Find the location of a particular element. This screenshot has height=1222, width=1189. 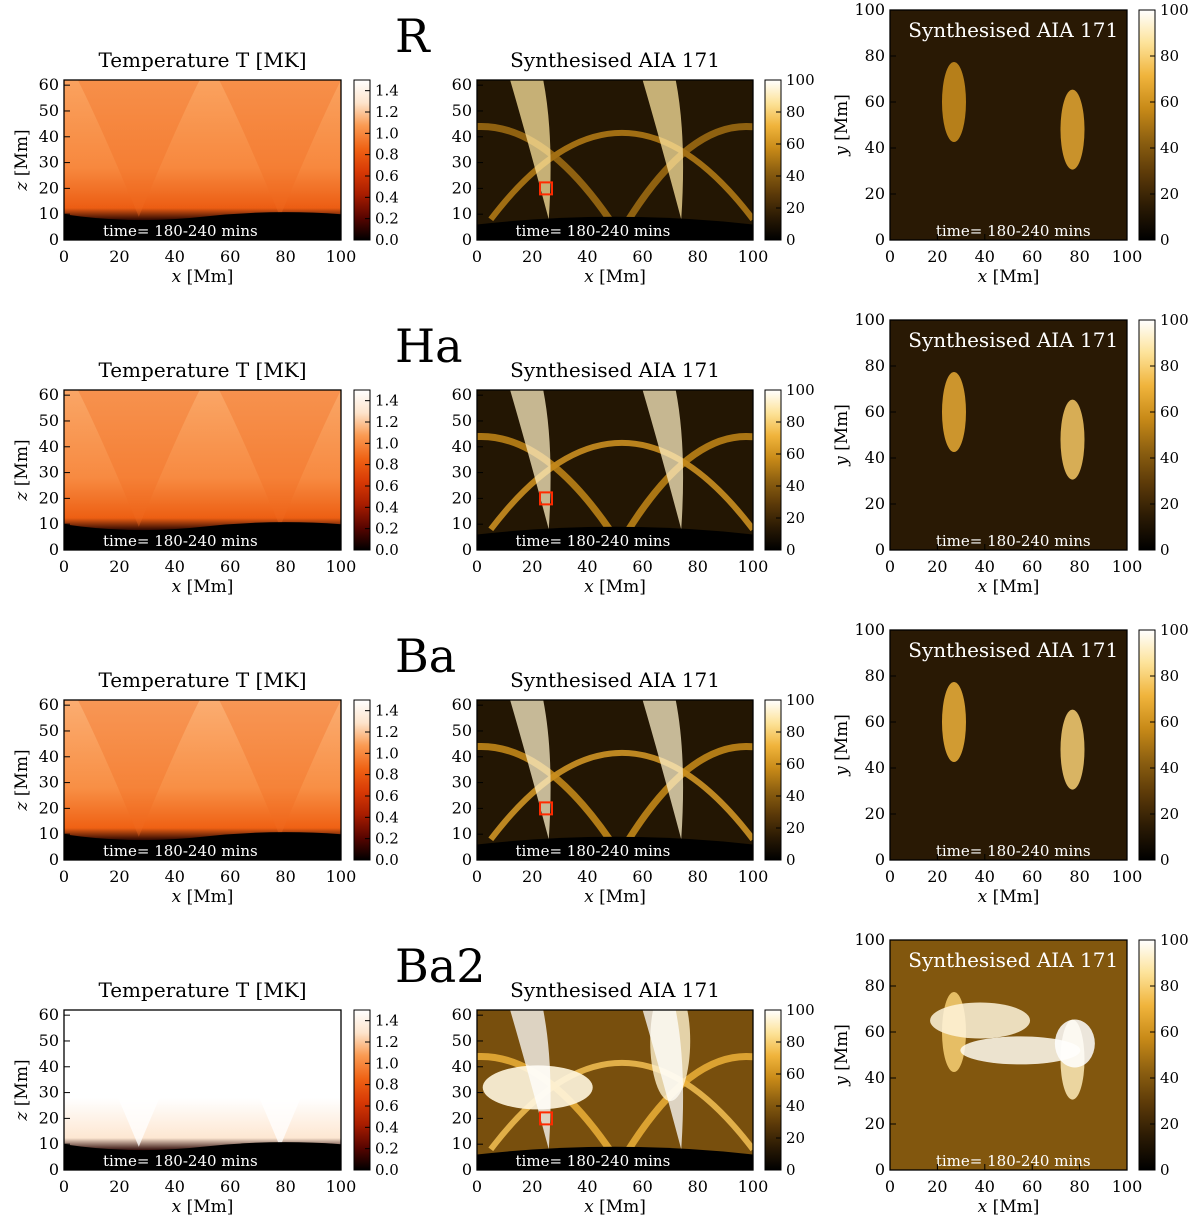

y-tick-label: 100 is located at coordinates (869, 9).